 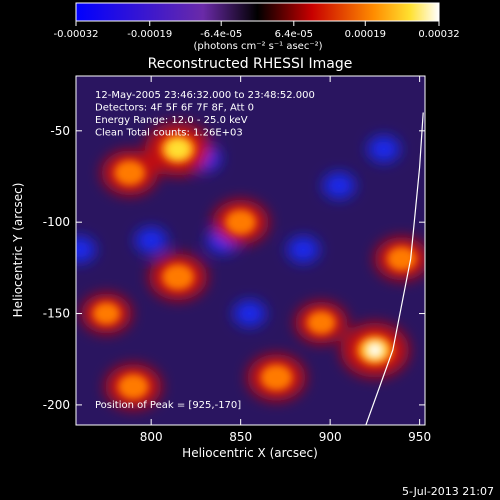 What do you see at coordinates (149, 34) in the screenshot?
I see `colorbar-tick-label: -0.00019` at bounding box center [149, 34].